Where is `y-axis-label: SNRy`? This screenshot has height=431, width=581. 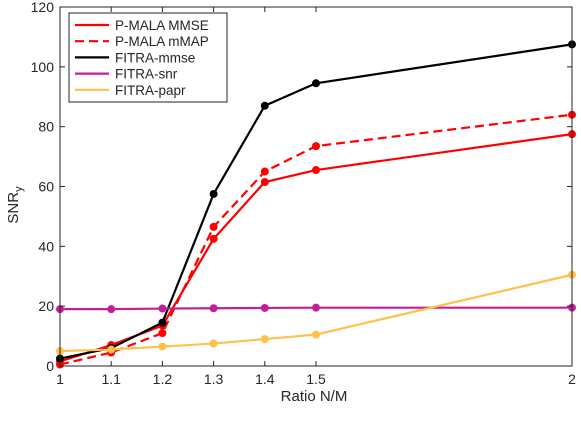
y-axis-label: SNRy is located at coordinates (15, 205).